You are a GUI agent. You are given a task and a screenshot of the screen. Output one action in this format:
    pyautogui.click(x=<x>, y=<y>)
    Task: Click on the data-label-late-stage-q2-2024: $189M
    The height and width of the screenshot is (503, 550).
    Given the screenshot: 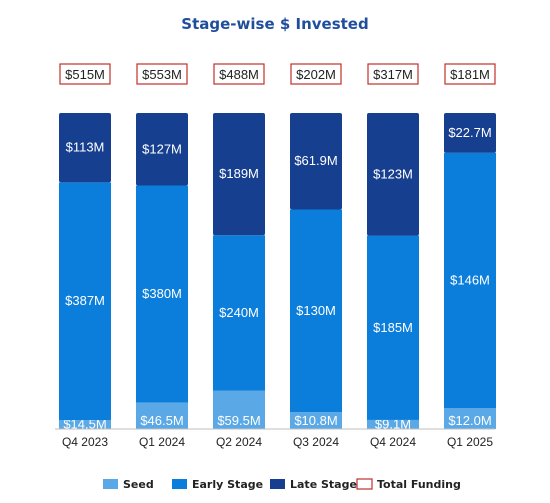 What is the action you would take?
    pyautogui.click(x=239, y=173)
    